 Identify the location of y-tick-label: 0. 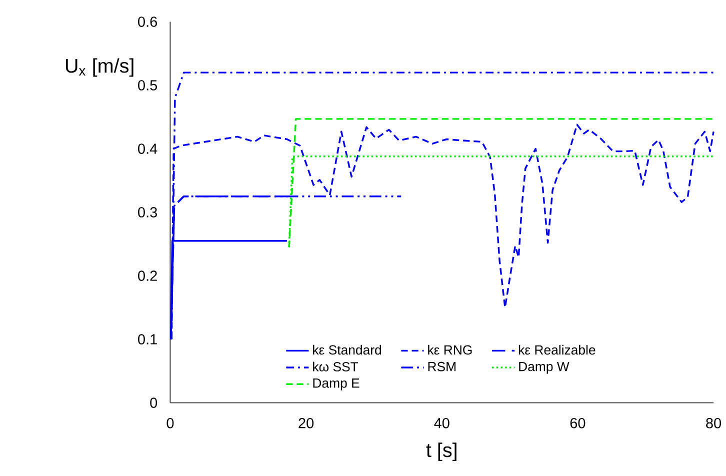
(154, 403).